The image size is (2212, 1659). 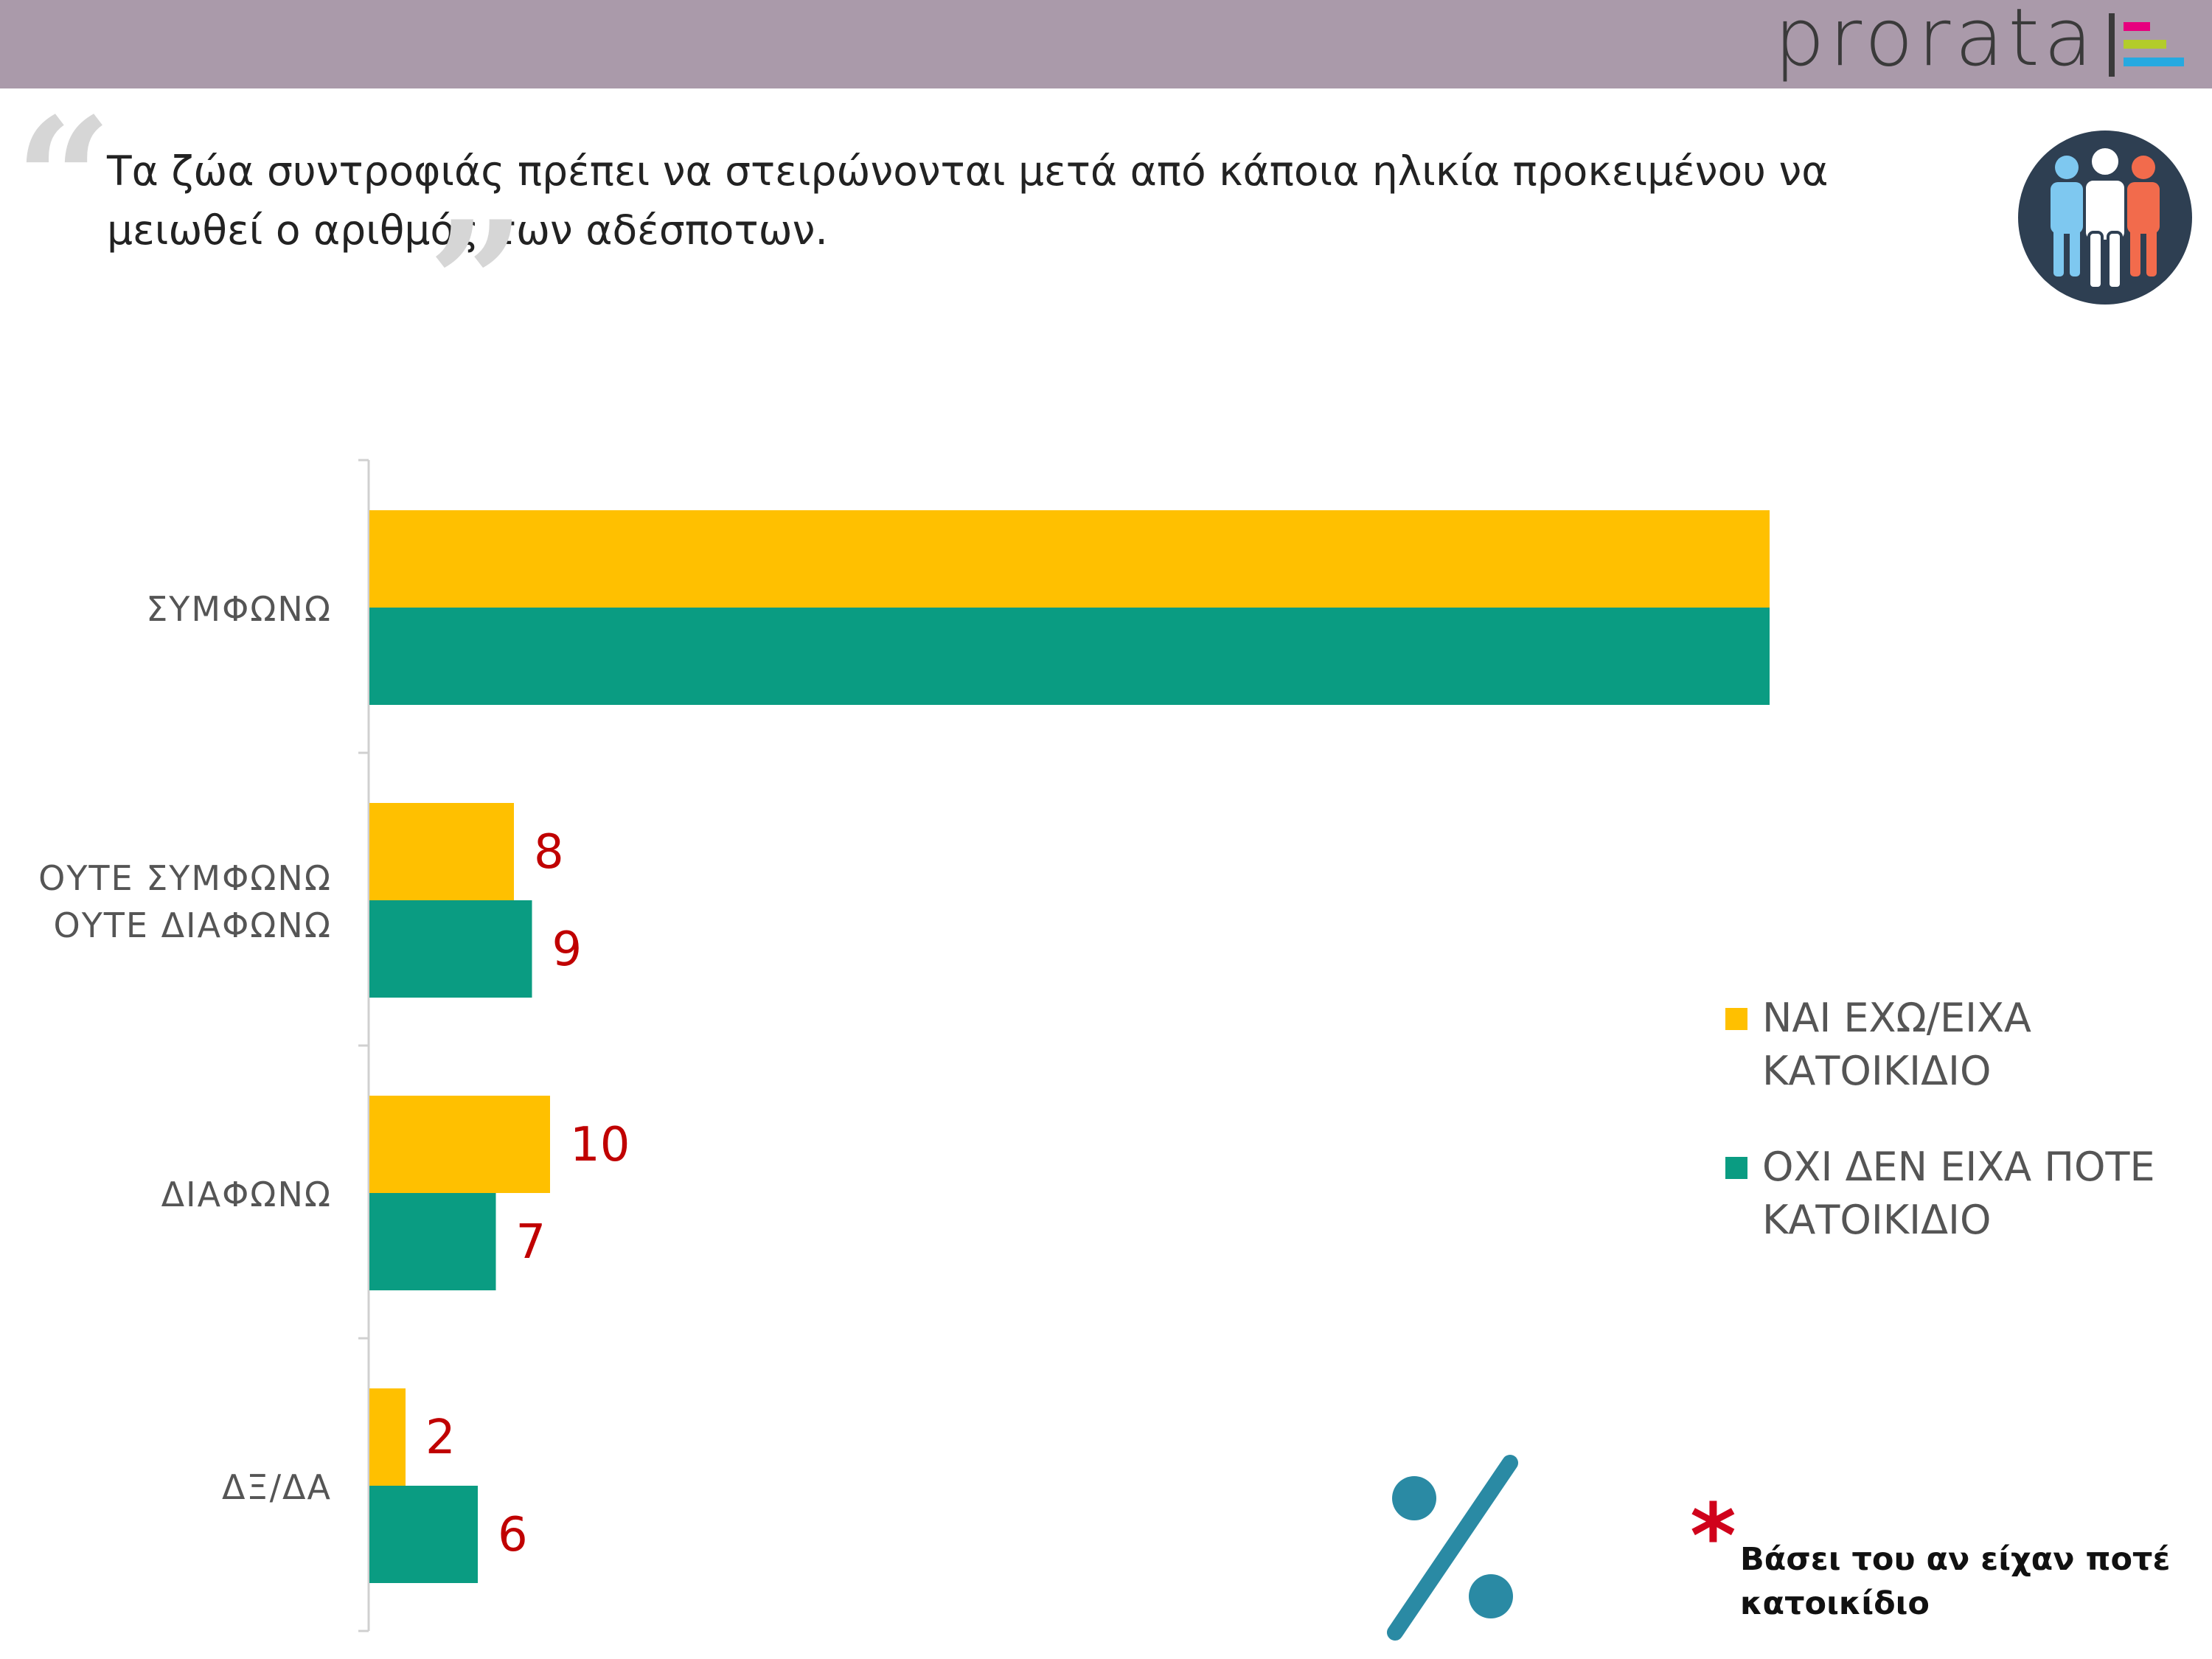 I want to click on category-label: ΣΥΜΦΩΝΩ, so click(x=239, y=609).